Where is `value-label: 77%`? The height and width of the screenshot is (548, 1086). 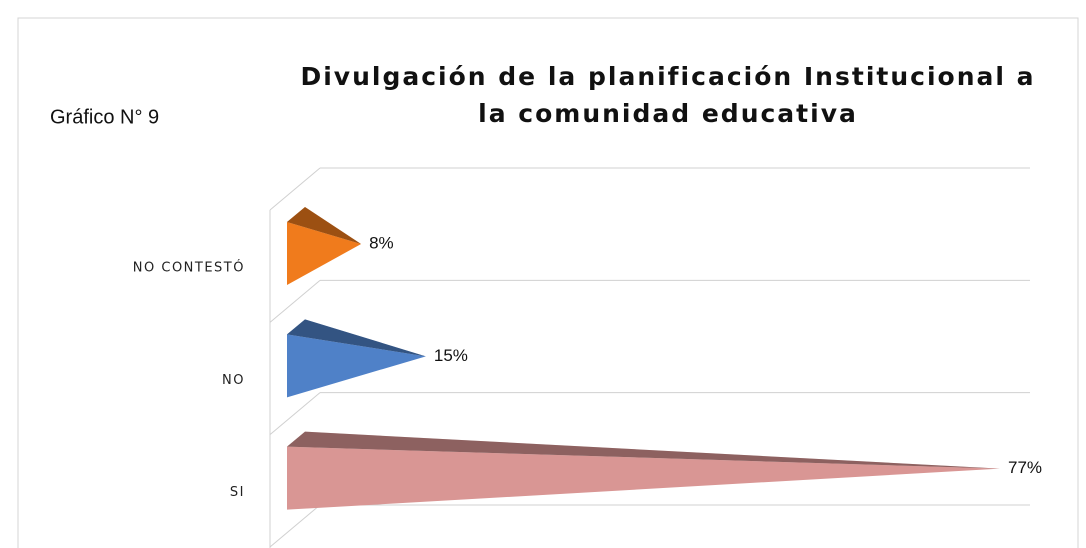
value-label: 77% is located at coordinates (1025, 467).